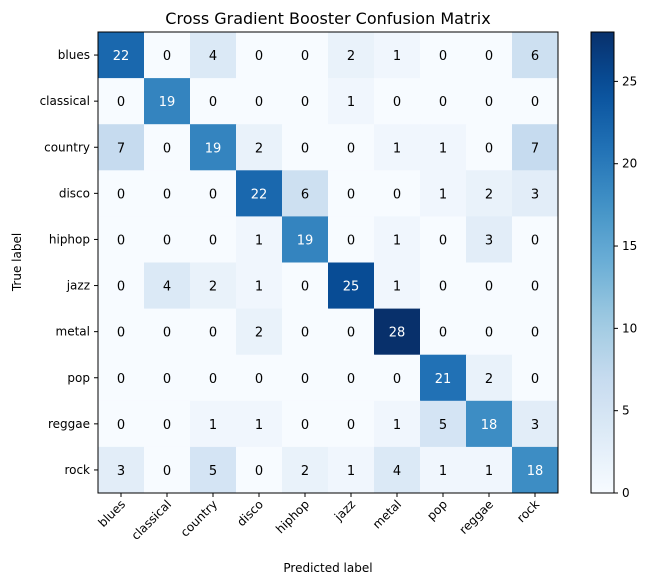 The image size is (651, 584). I want to click on colorbar-tick-label: 15, so click(629, 246).